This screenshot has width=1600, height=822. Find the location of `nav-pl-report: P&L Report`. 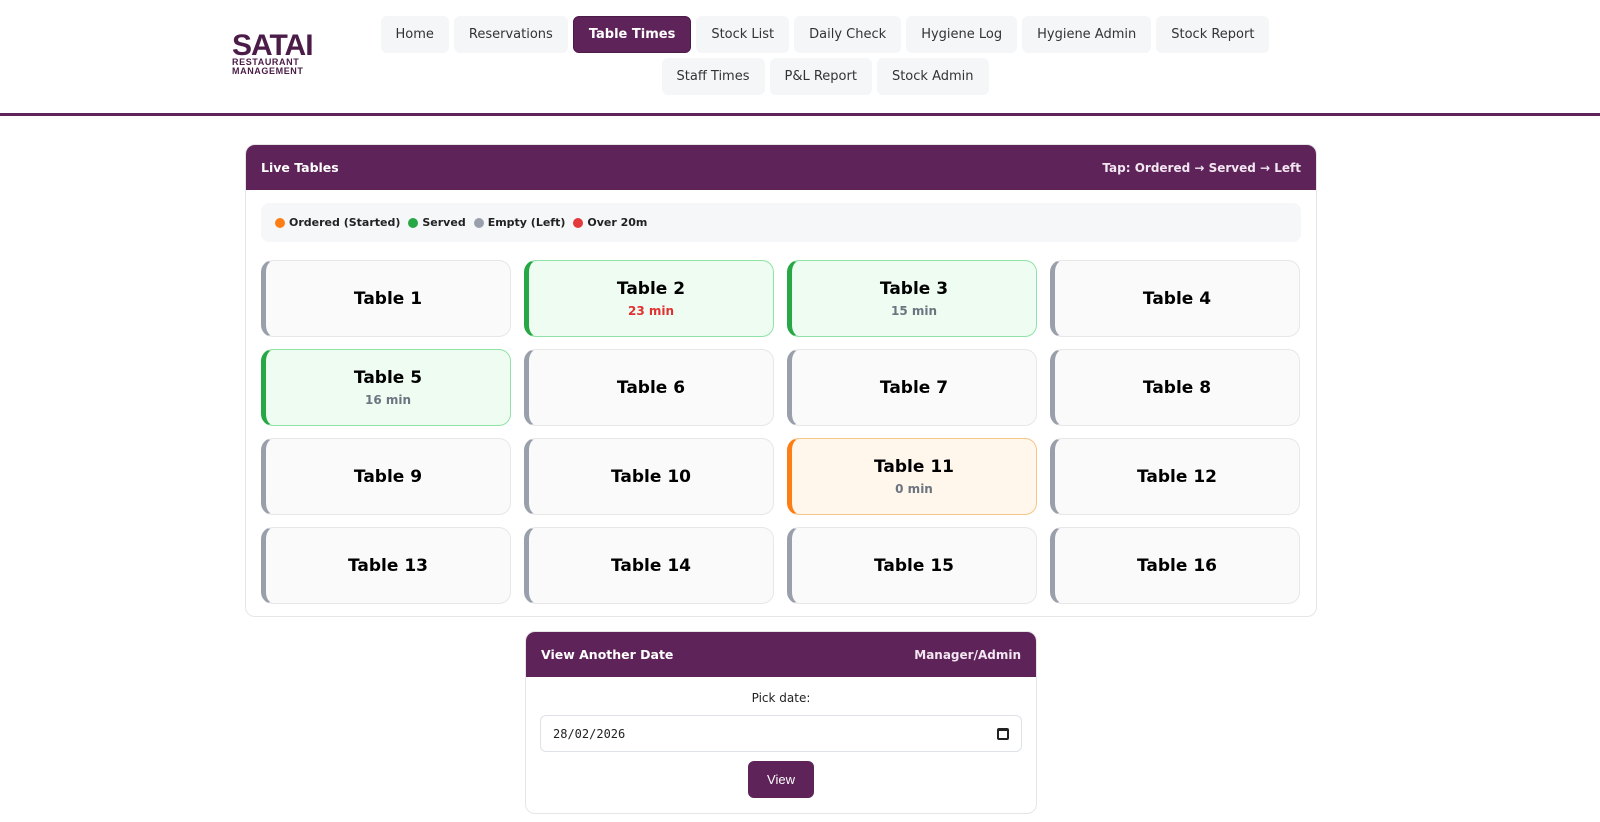

nav-pl-report: P&L Report is located at coordinates (820, 76).